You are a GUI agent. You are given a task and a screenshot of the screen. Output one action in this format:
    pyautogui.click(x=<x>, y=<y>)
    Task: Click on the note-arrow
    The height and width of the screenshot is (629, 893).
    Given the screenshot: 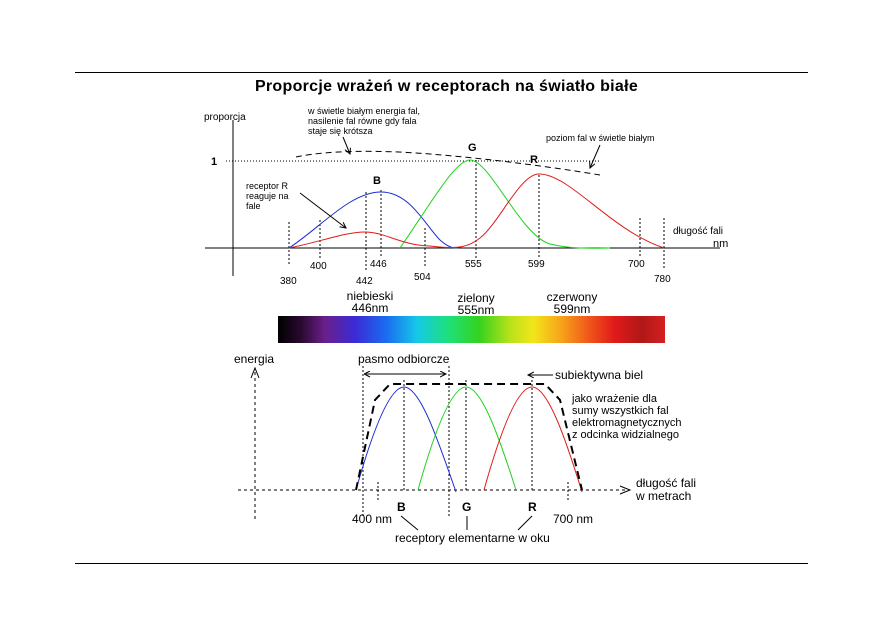 What is the action you would take?
    pyautogui.click(x=346, y=145)
    